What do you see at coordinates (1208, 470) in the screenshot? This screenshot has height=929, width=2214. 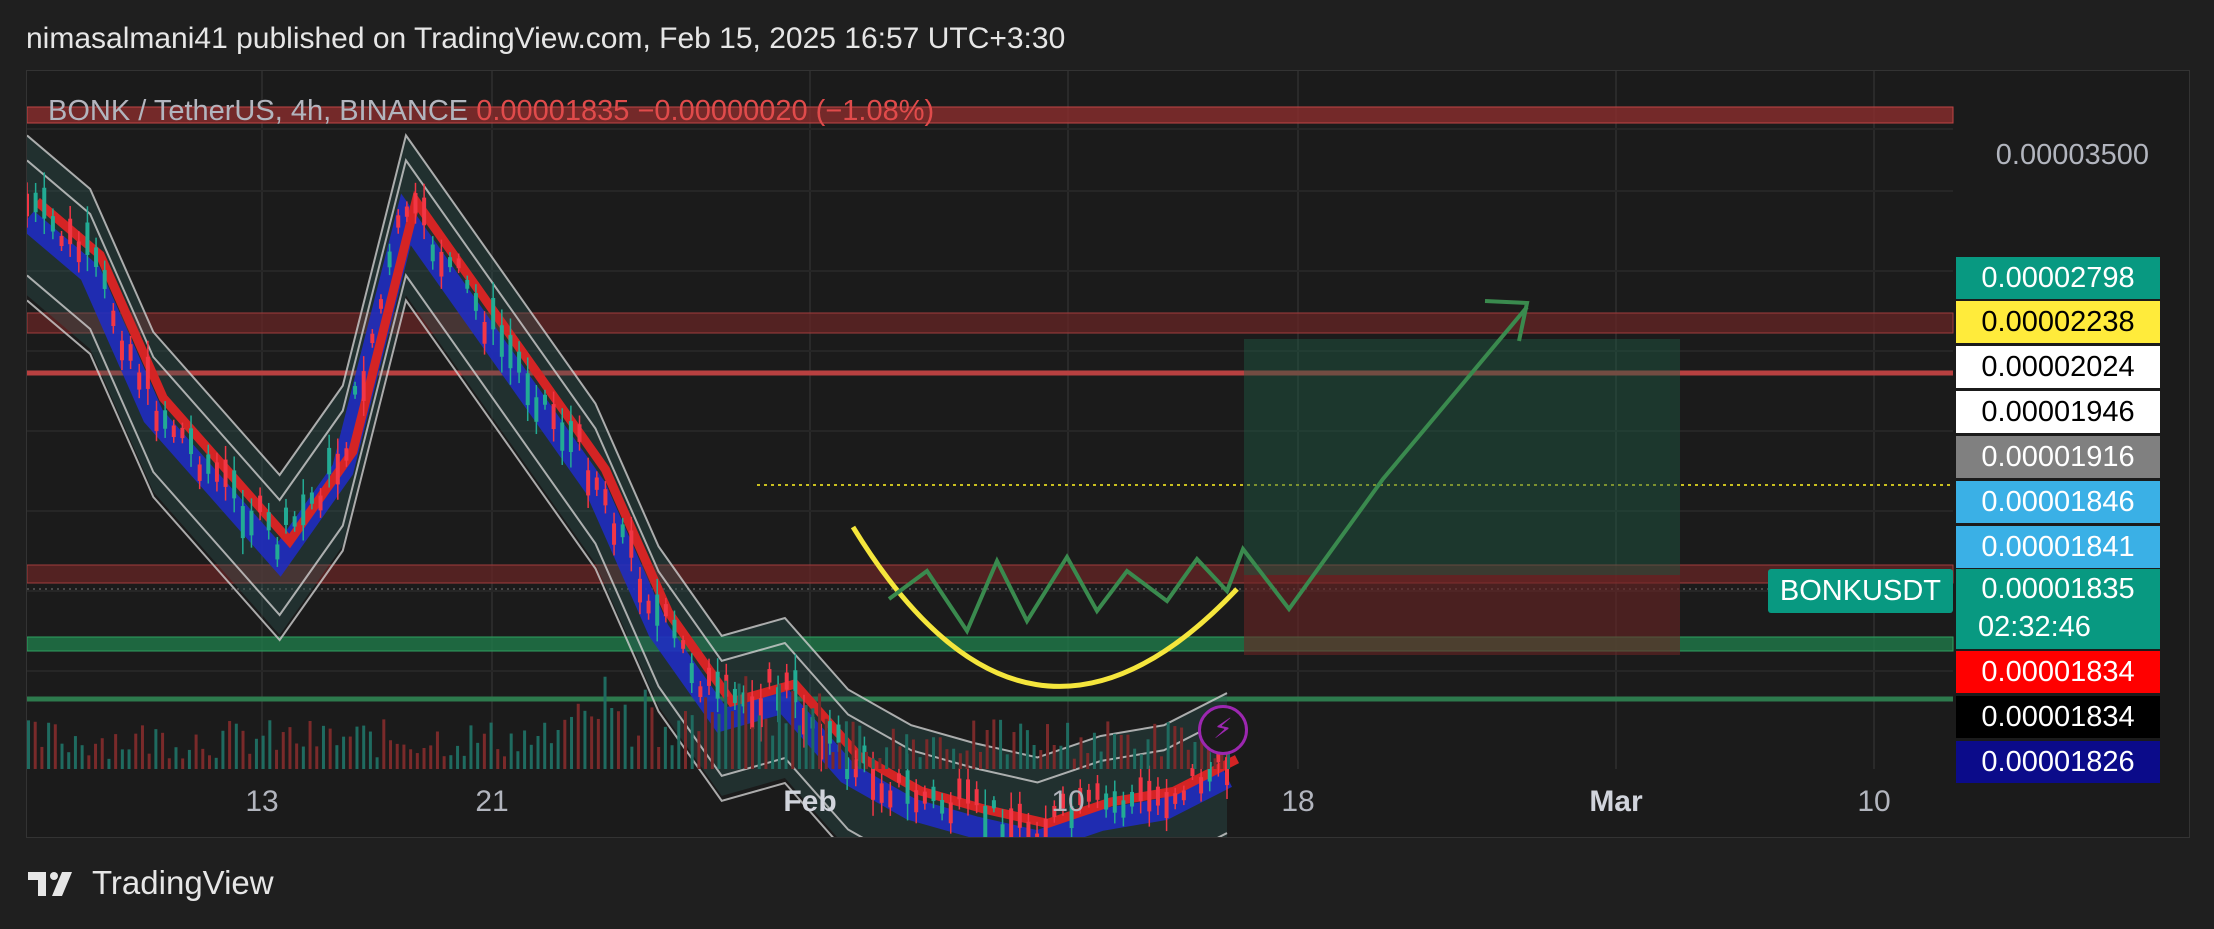 I see `projection-path` at bounding box center [1208, 470].